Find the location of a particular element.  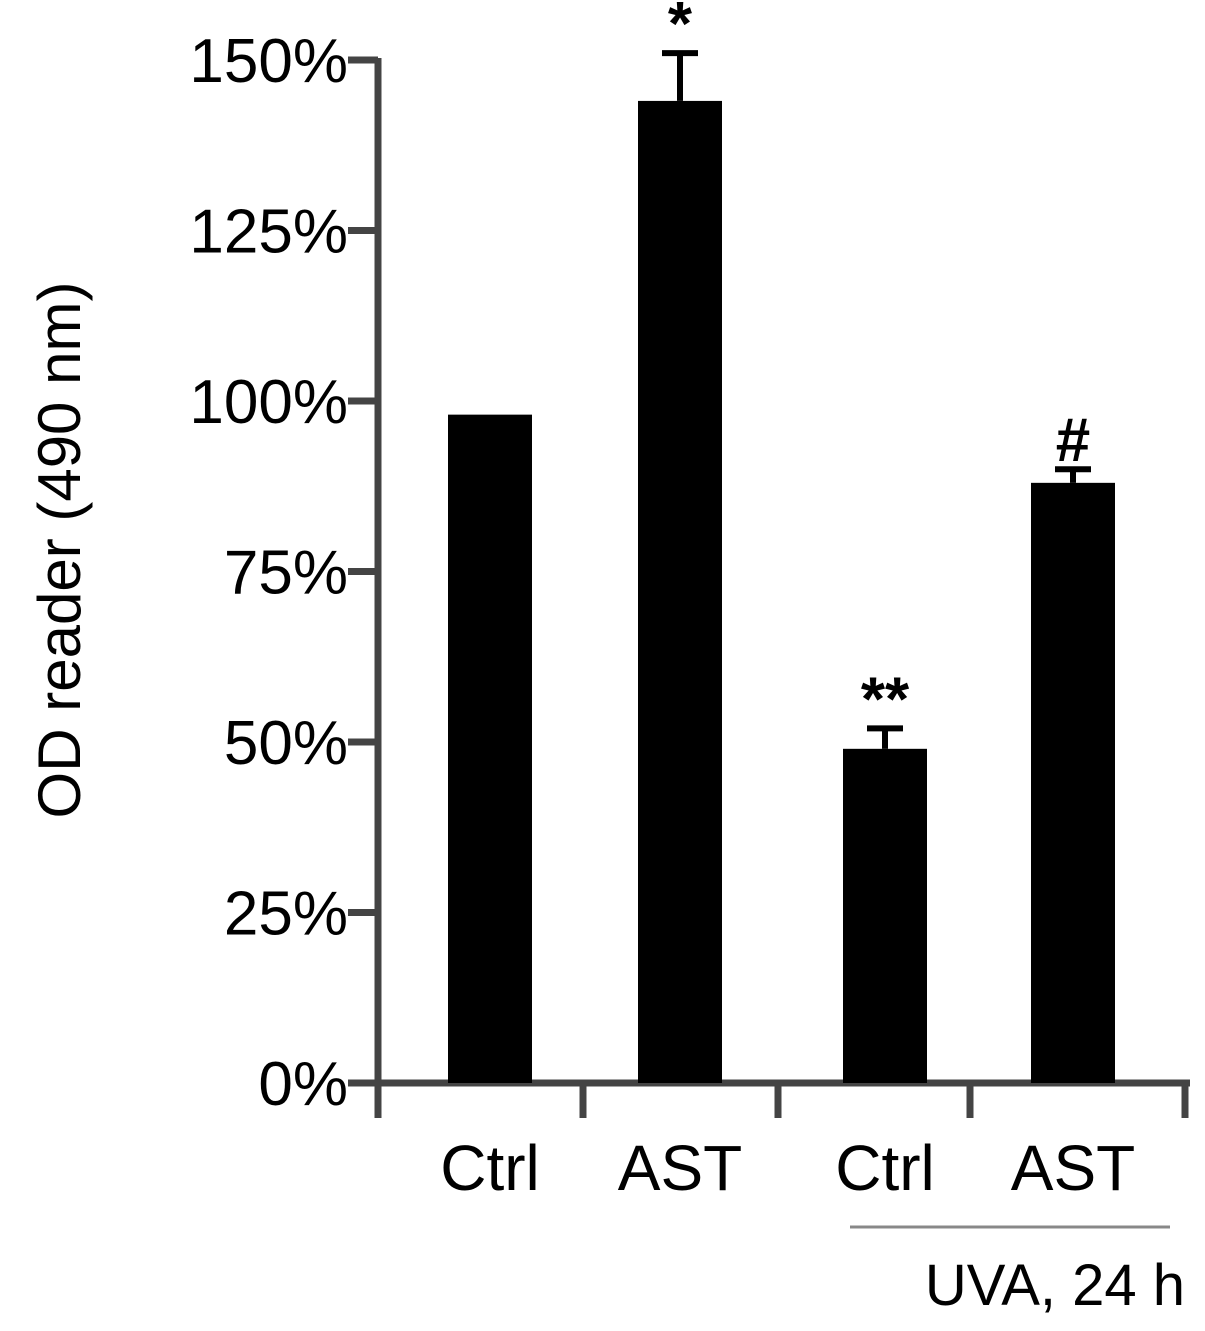

significance-annotation: ** is located at coordinates (885, 699).